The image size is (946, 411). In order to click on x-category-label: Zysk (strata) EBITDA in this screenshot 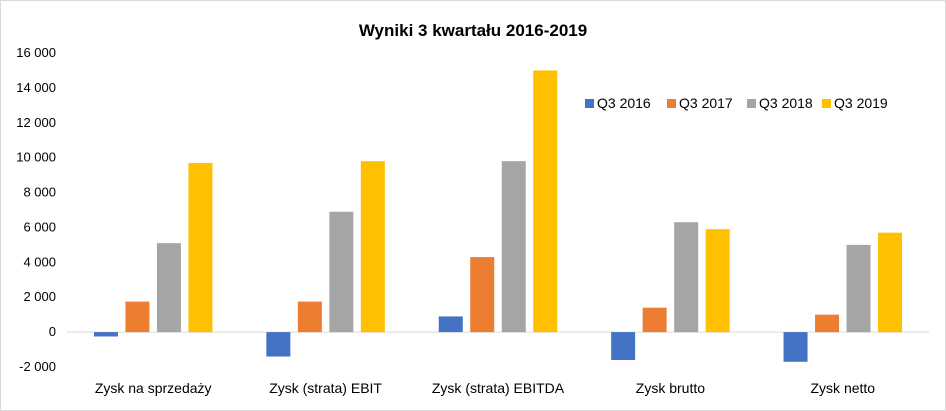, I will do `click(498, 388)`.